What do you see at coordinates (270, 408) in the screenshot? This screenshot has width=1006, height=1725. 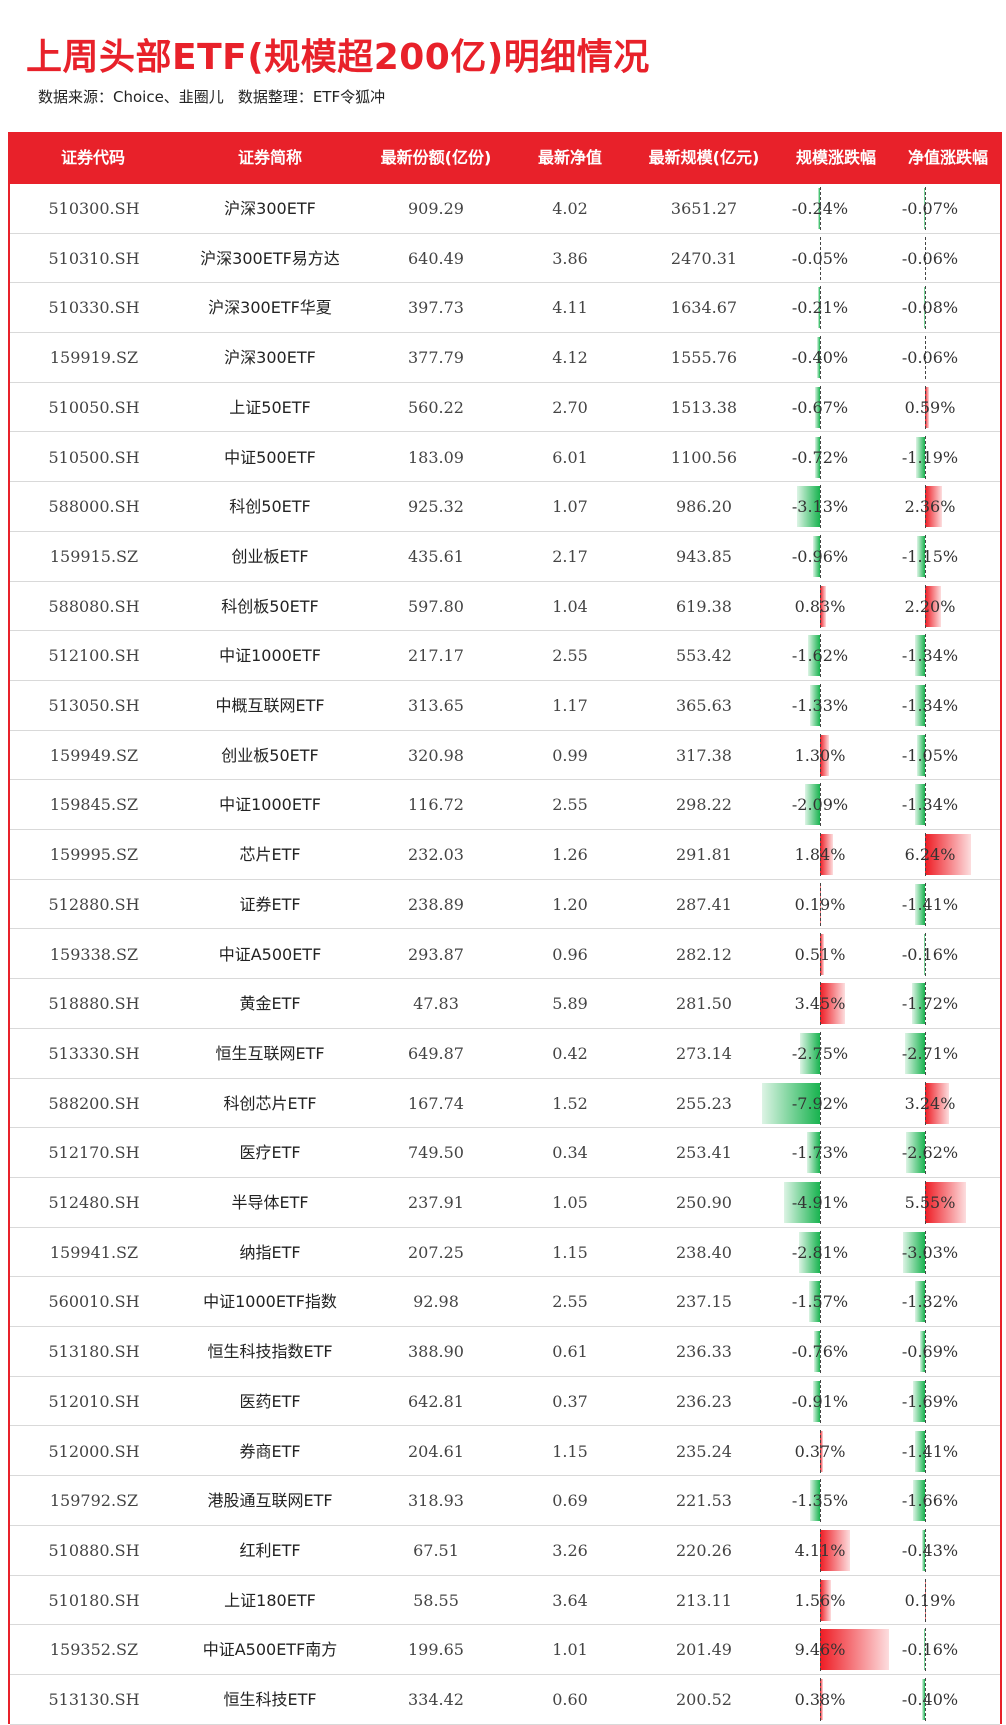 I see `cell-name: 上证50ETF` at bounding box center [270, 408].